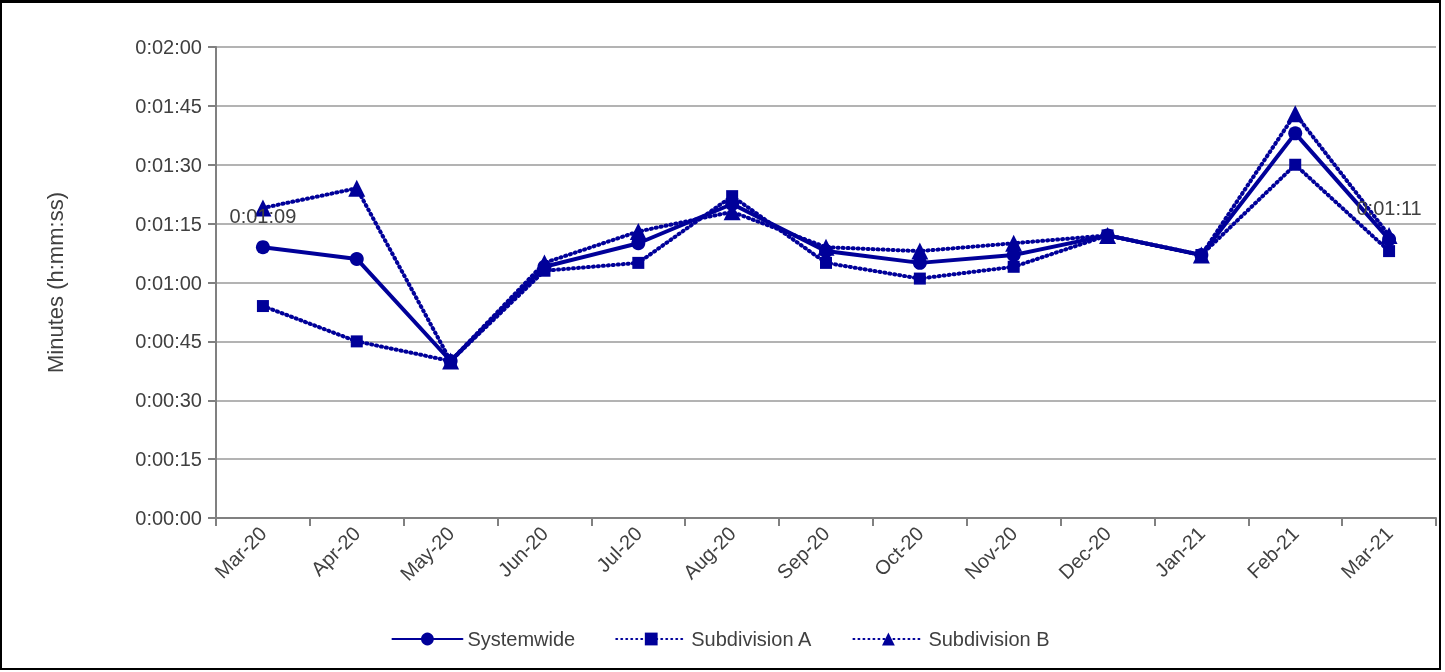 This screenshot has height=672, width=1445. Describe the element at coordinates (168, 341) in the screenshot. I see `y-tick-label: 0:00:45` at that location.